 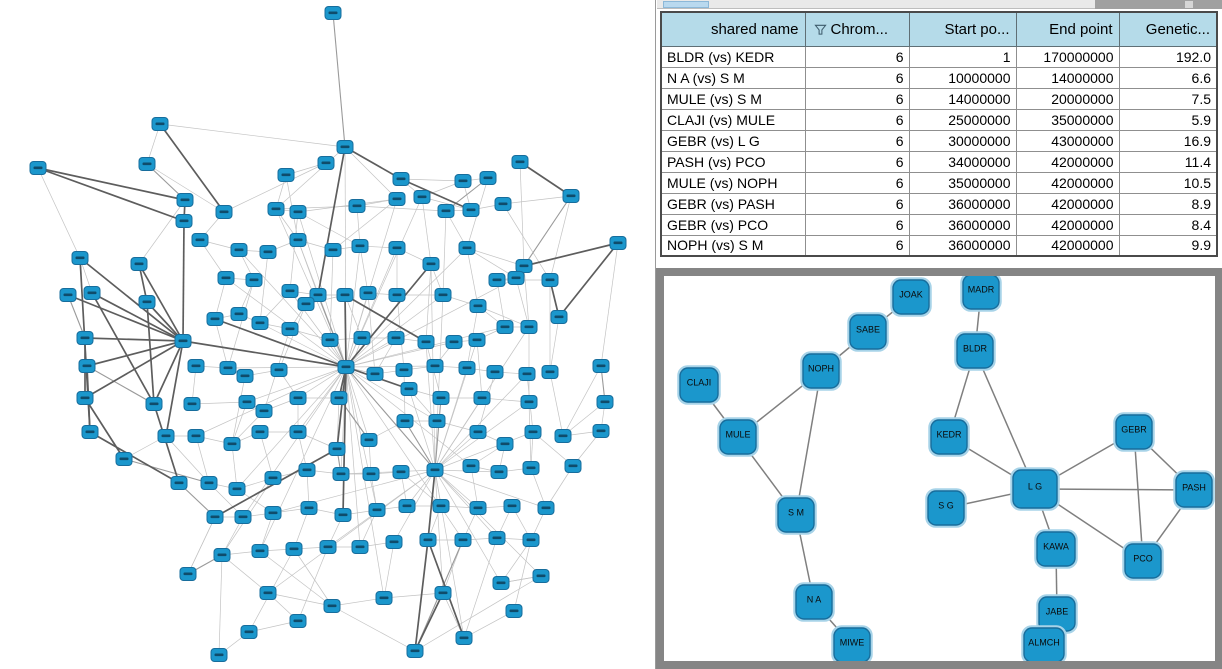 What do you see at coordinates (796, 515) in the screenshot?
I see `subnetwork-node: S M` at bounding box center [796, 515].